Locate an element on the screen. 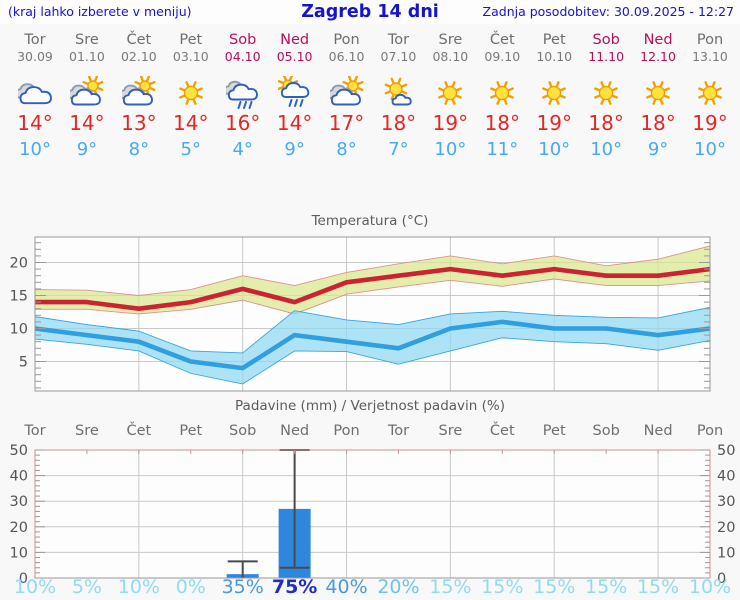 This screenshot has height=600, width=740. precip-probability: 5% is located at coordinates (86, 587).